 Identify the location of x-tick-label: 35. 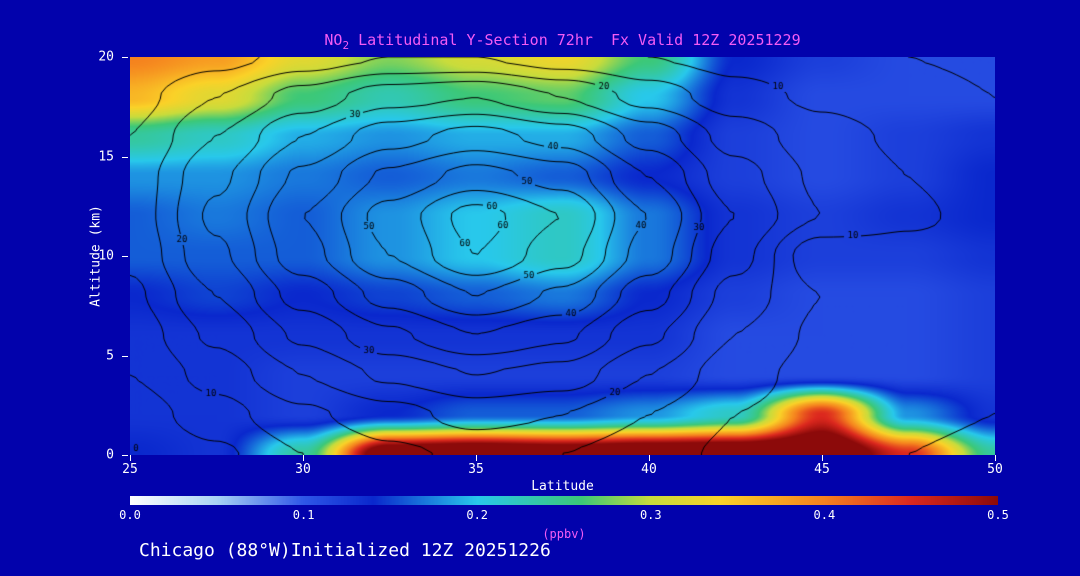
(476, 469).